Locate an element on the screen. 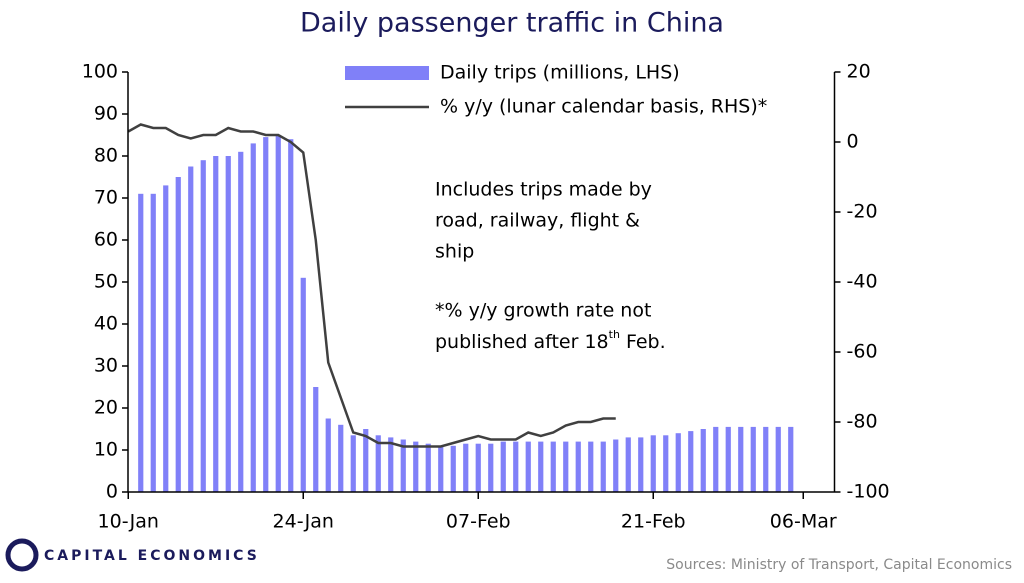 The height and width of the screenshot is (583, 1024). y2-tick-label: 0 is located at coordinates (853, 142).